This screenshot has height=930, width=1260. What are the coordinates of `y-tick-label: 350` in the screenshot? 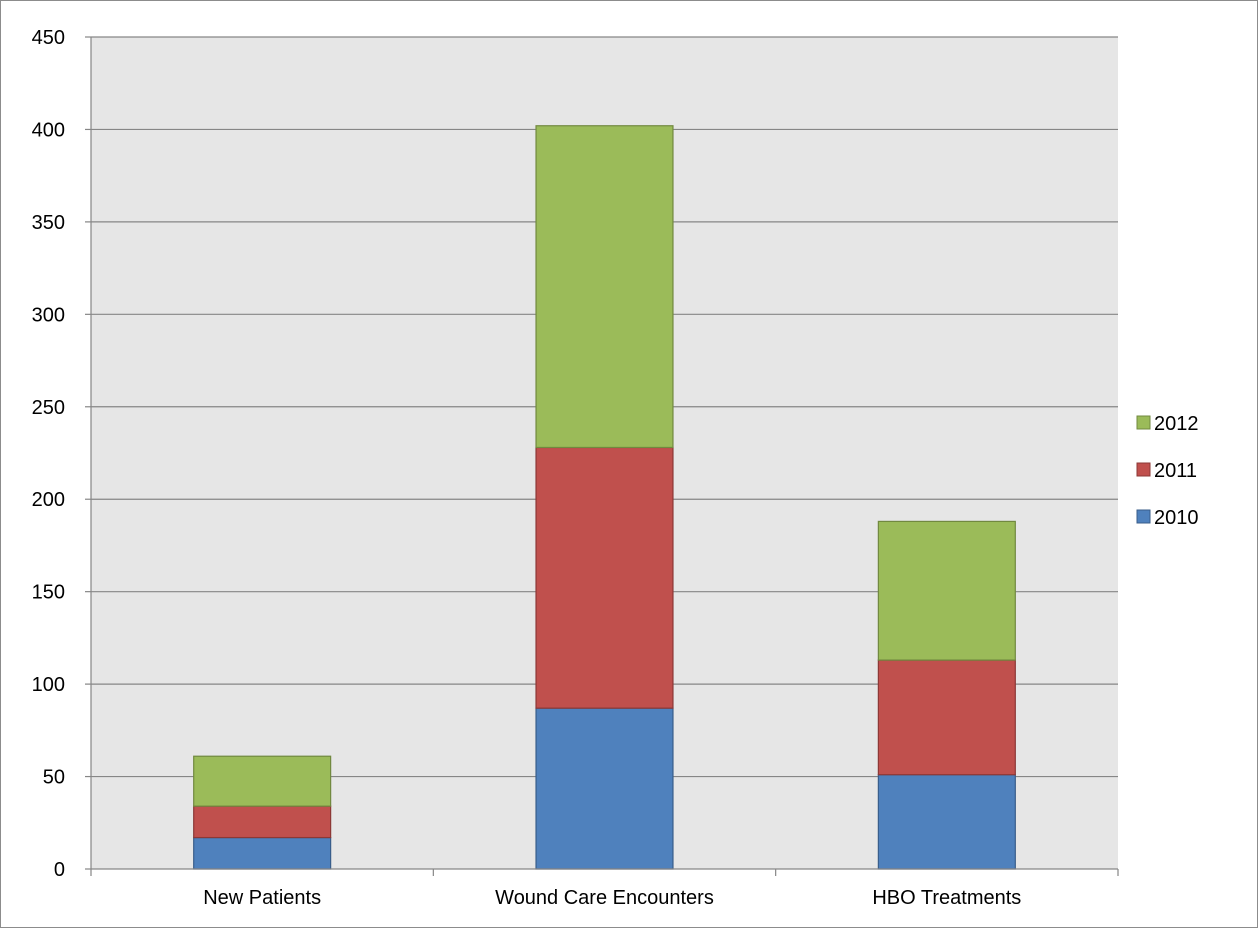 It's located at (48, 223).